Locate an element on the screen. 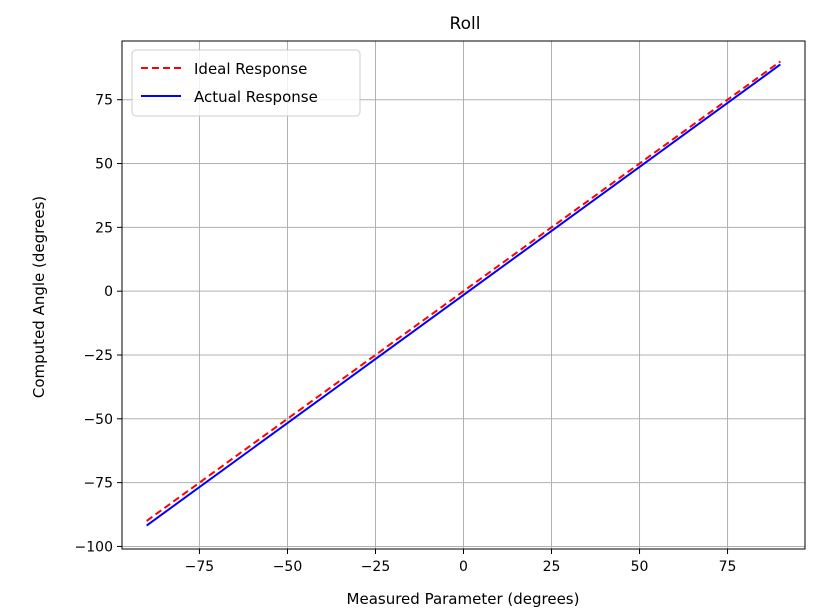  legend: Ideal Response Actual Response is located at coordinates (246, 83).